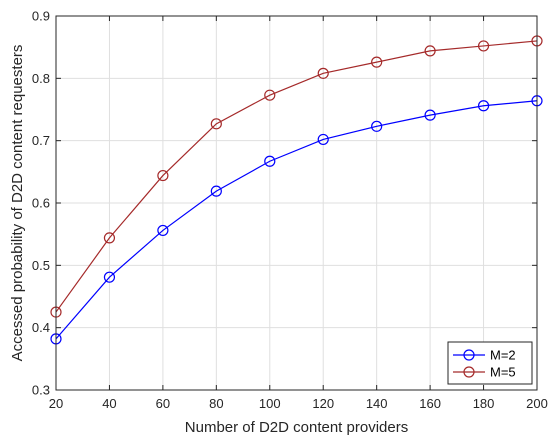 The image size is (550, 445). Describe the element at coordinates (323, 403) in the screenshot. I see `x-tick-label: 120` at that location.